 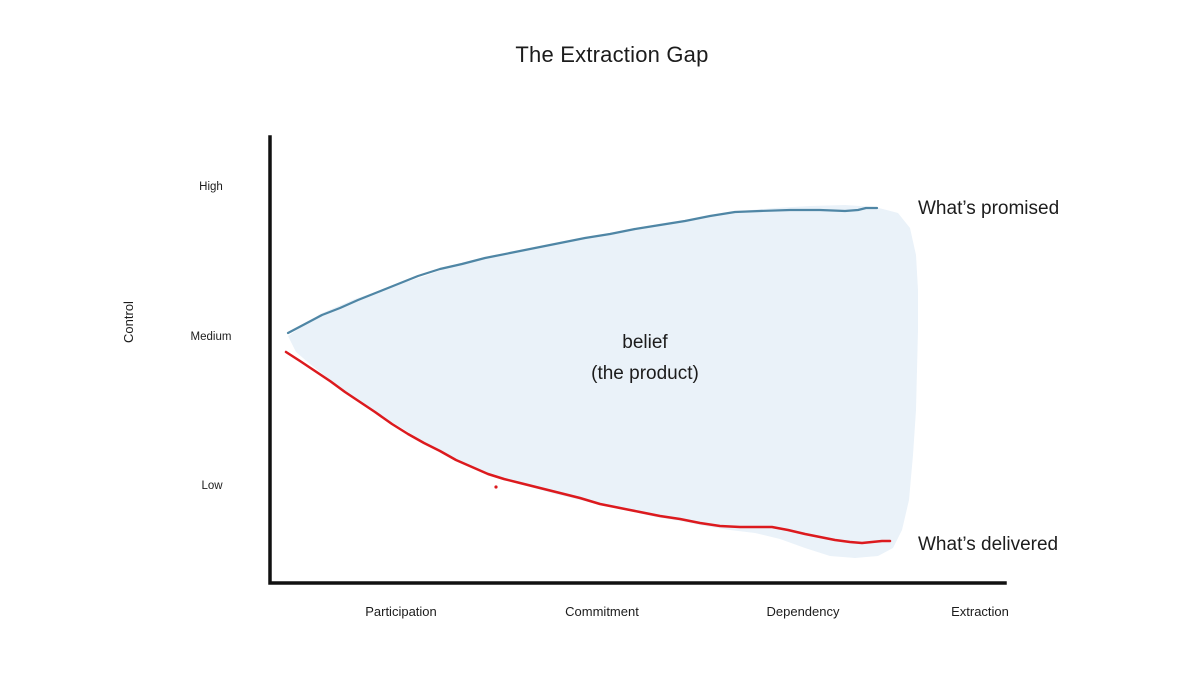 I want to click on delivered-line, so click(x=588, y=447).